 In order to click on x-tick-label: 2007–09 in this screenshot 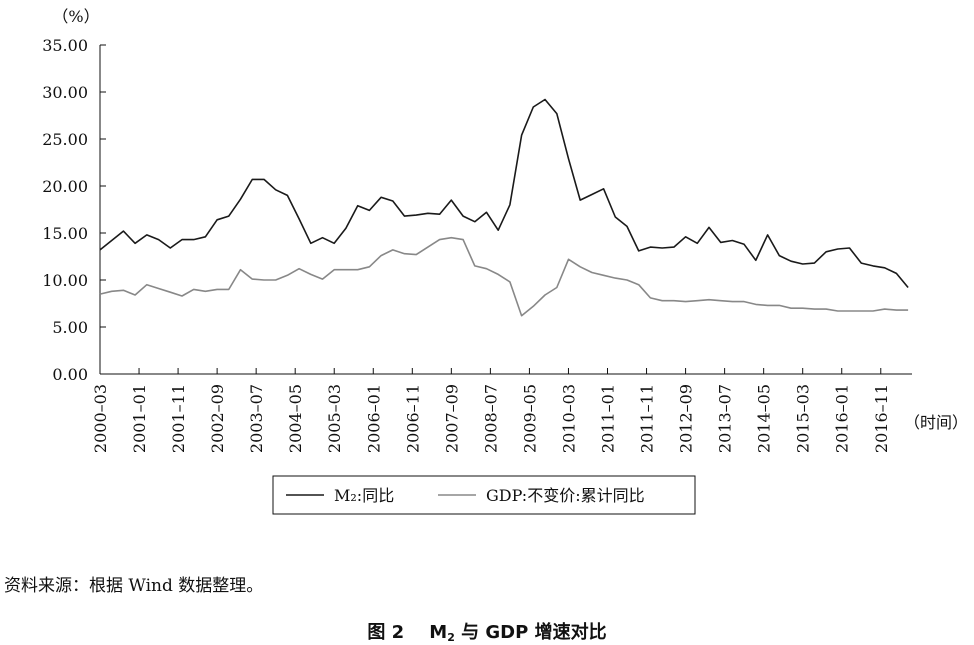, I will do `click(451, 418)`.